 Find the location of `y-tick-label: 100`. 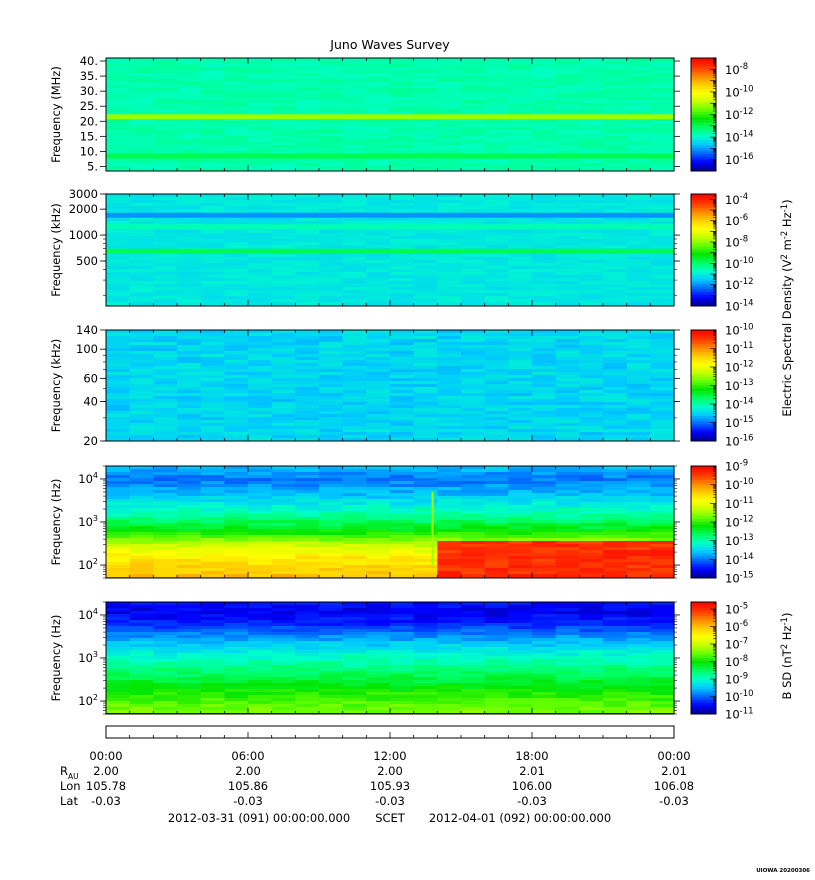

y-tick-label: 100 is located at coordinates (87, 349).